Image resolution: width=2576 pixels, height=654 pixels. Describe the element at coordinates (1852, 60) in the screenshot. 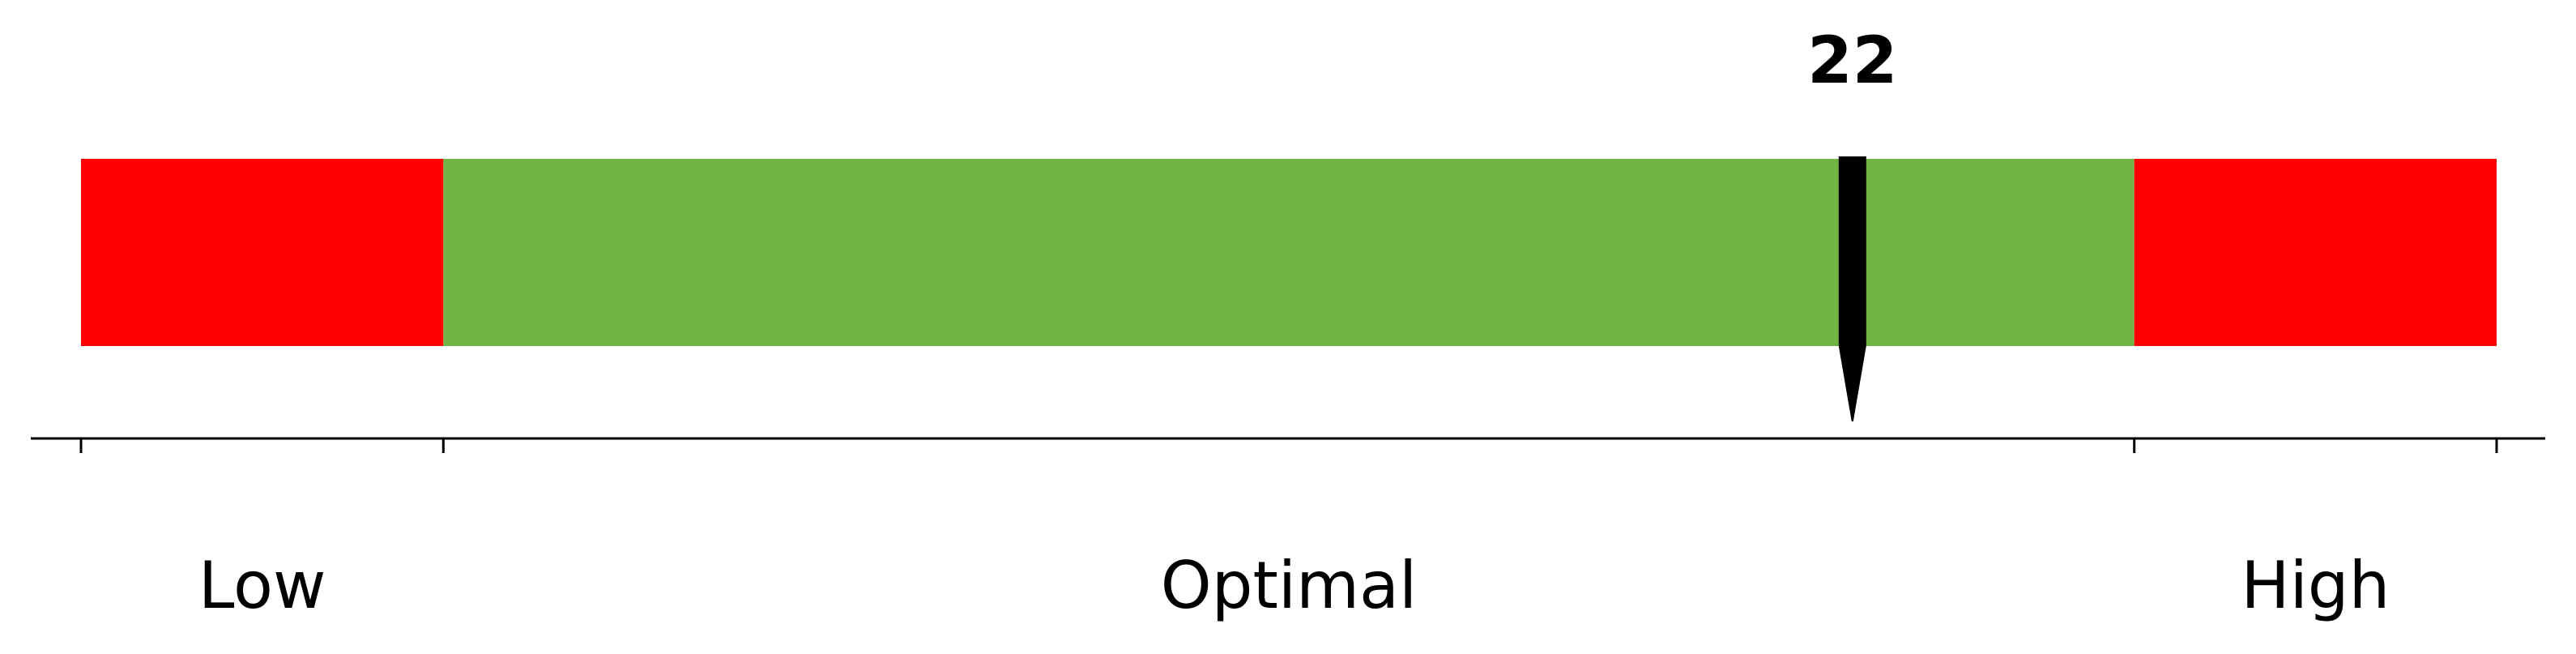

I see `value-label: 22` at that location.